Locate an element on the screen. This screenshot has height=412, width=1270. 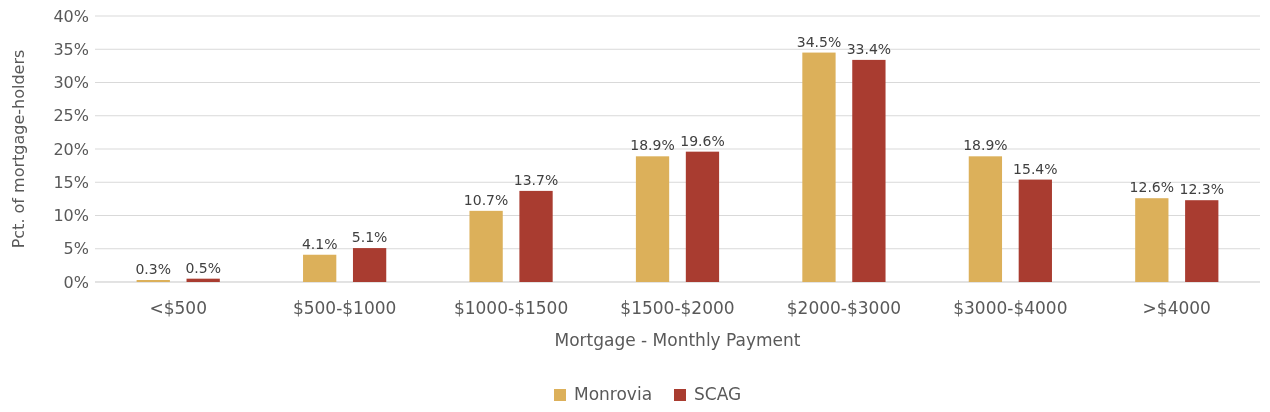
data-label: 12.3% is located at coordinates (1201, 189).